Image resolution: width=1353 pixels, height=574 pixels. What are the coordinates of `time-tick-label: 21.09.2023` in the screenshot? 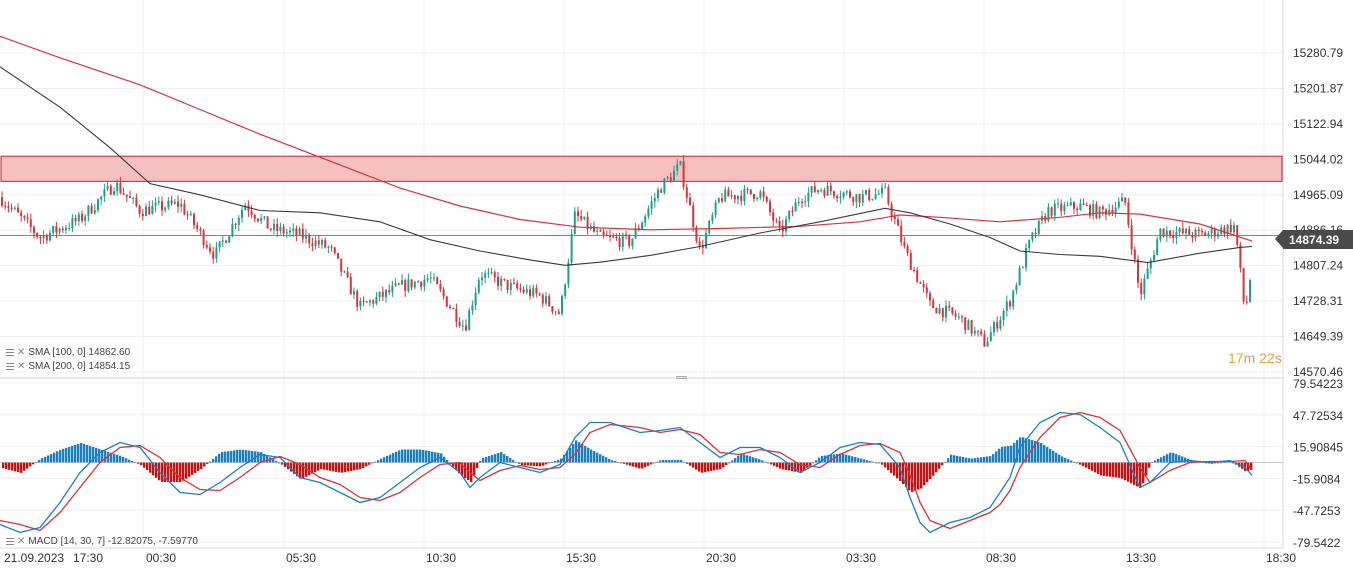 It's located at (34, 558).